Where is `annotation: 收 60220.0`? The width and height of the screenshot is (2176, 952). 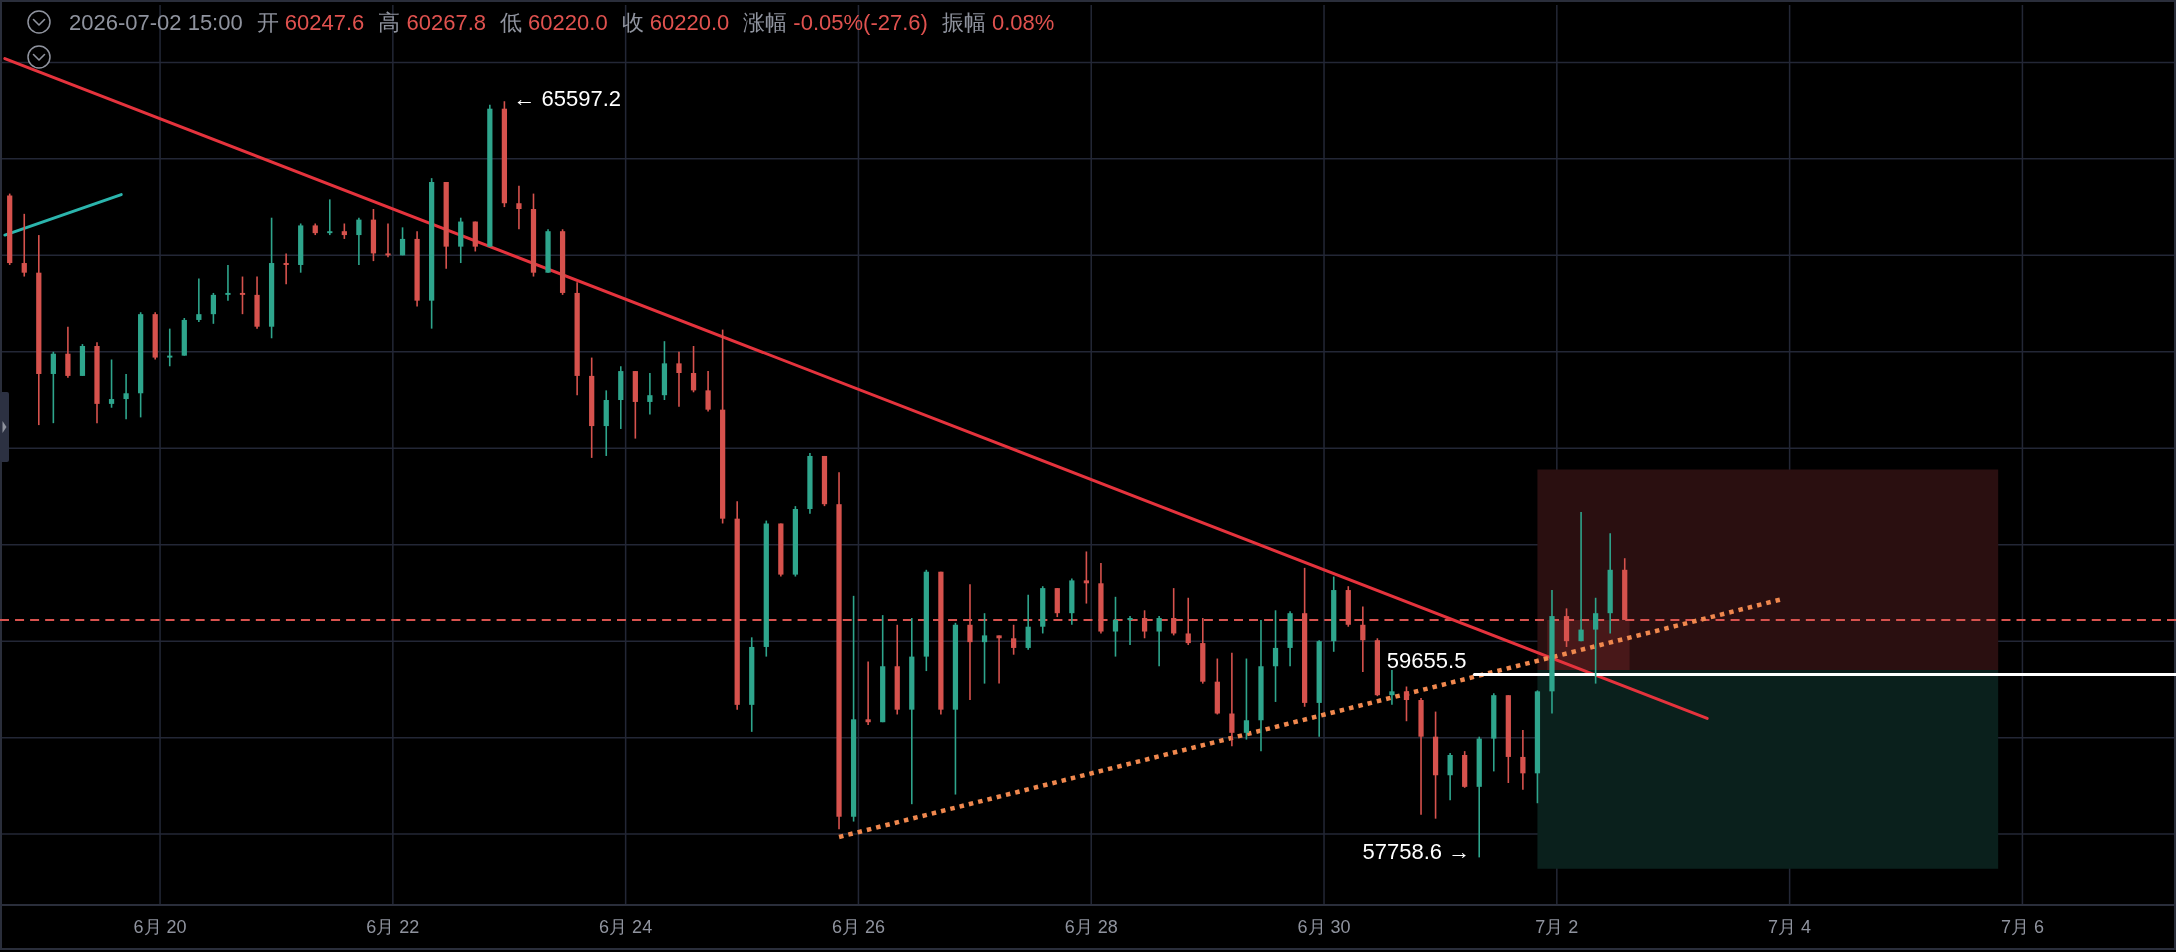 annotation: 收 60220.0 is located at coordinates (675, 22).